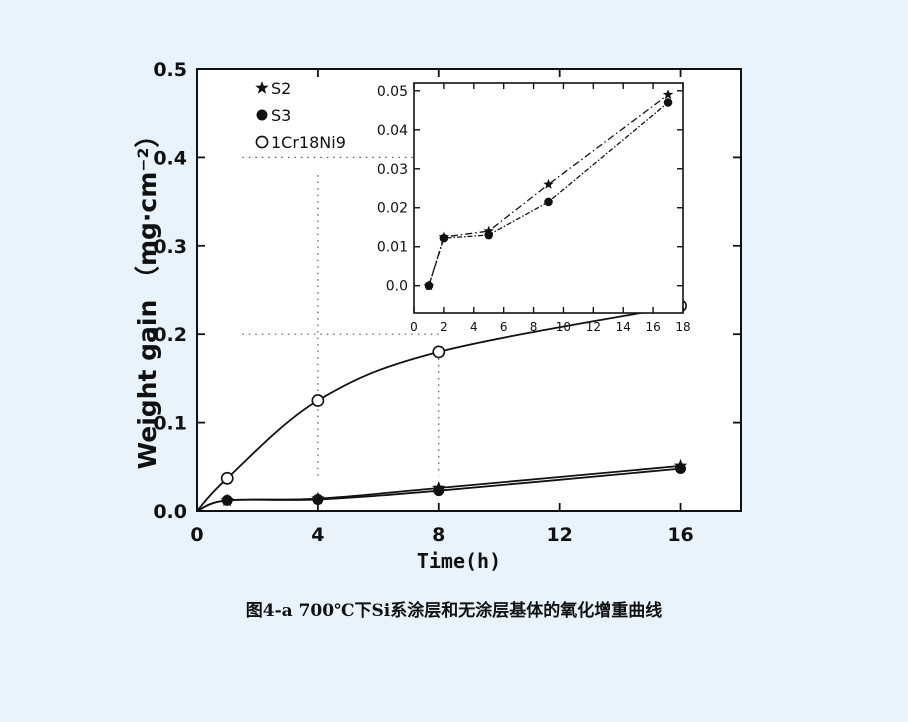 This screenshot has width=908, height=722. I want to click on x-axis-title: Time(h), so click(459, 561).